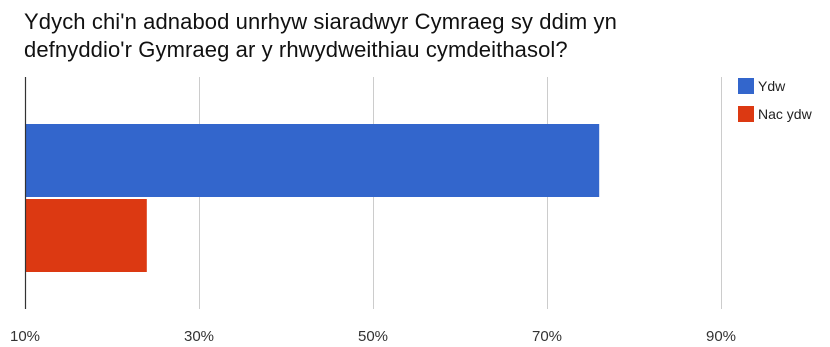  I want to click on bar-nac-ydw, so click(86, 235).